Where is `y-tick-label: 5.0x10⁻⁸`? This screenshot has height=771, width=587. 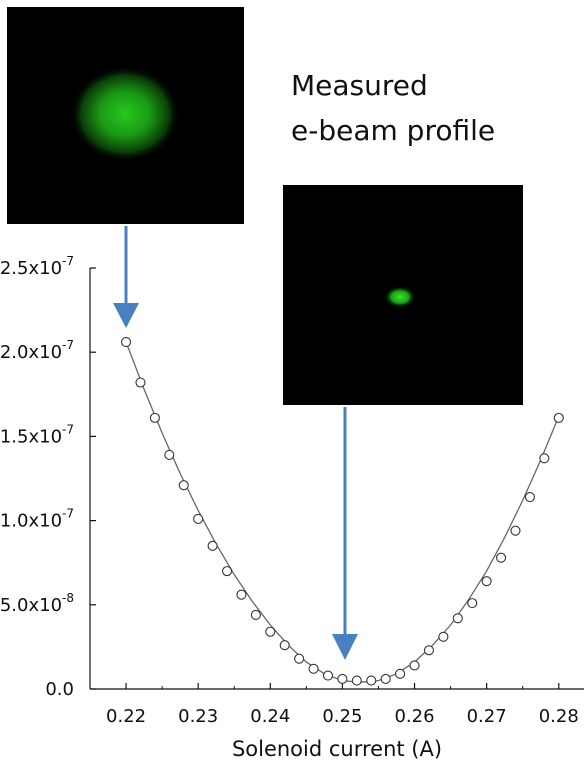 y-tick-label: 5.0x10⁻⁸ is located at coordinates (37, 603).